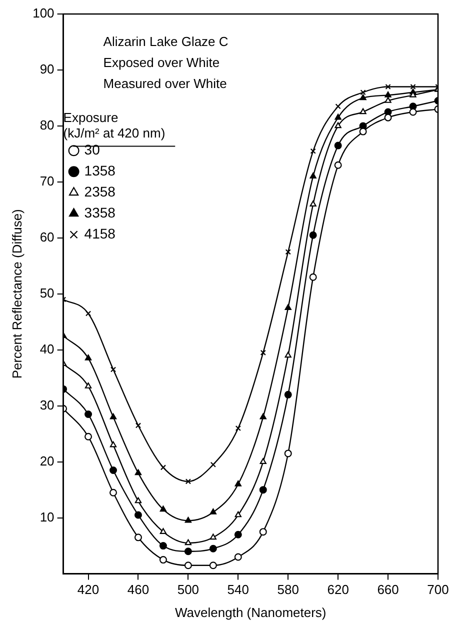 Image resolution: width=464 pixels, height=629 pixels. Describe the element at coordinates (47, 69) in the screenshot. I see `y-tick-label: 90` at that location.